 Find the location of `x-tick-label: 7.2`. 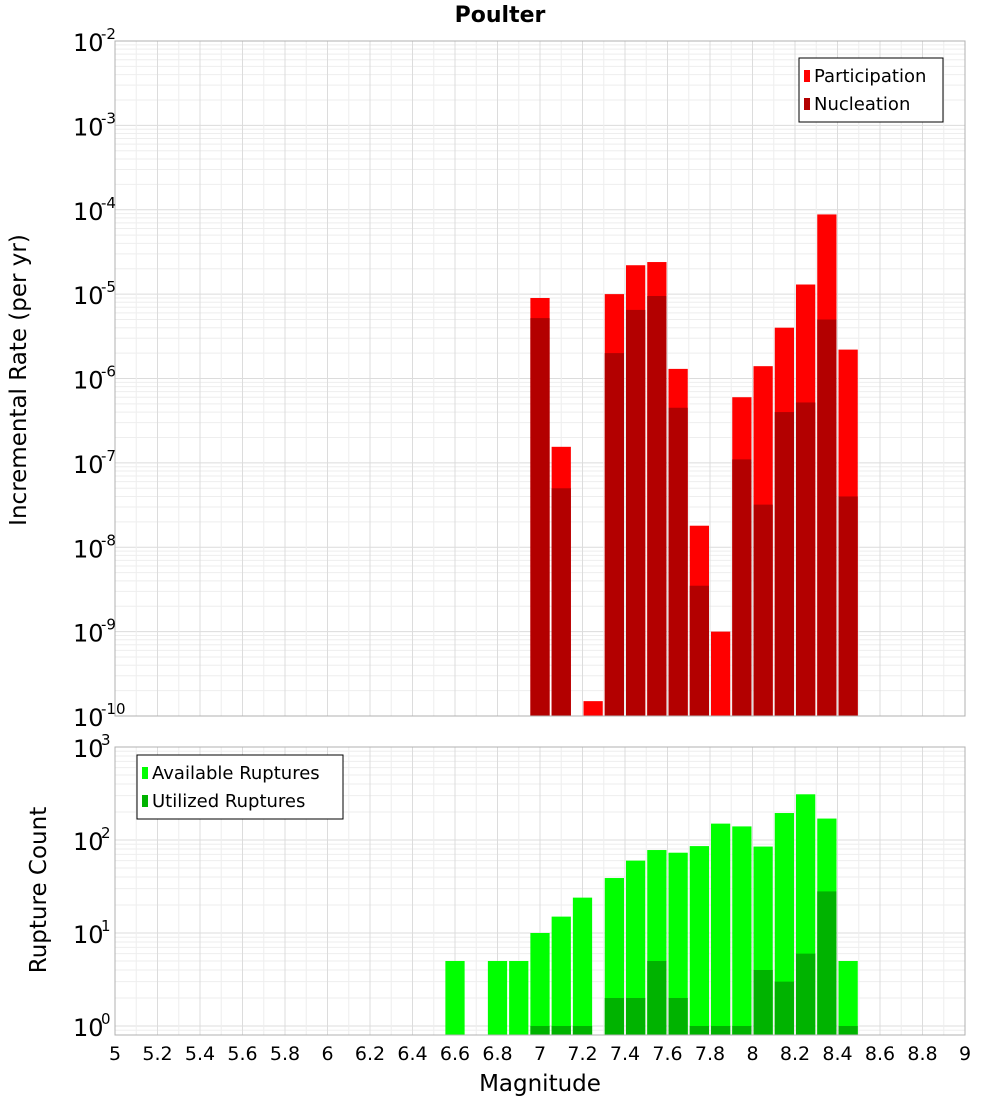

x-tick-label: 7.2 is located at coordinates (582, 1054).